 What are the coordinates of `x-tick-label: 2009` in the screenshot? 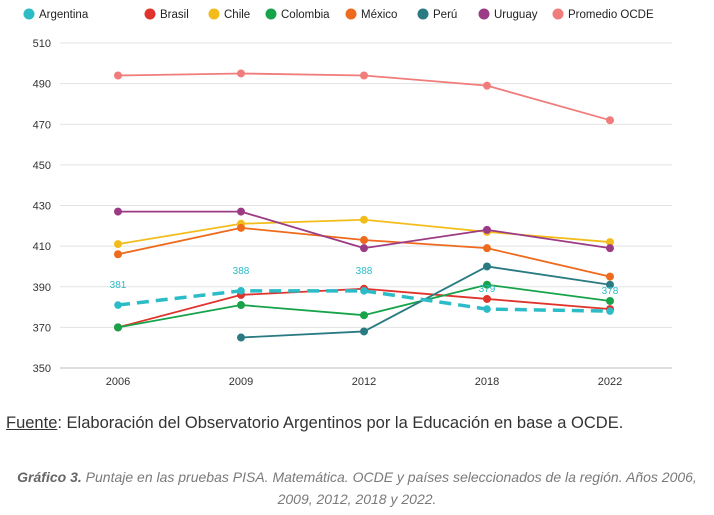 It's located at (241, 382).